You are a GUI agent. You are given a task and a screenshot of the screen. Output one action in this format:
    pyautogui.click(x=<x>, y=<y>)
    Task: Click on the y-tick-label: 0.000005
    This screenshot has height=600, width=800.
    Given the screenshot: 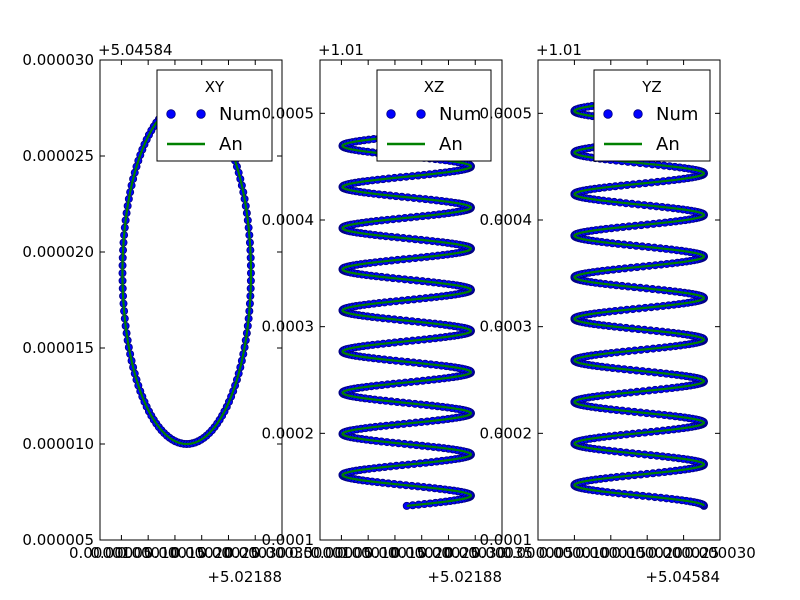 What is the action you would take?
    pyautogui.click(x=58, y=540)
    